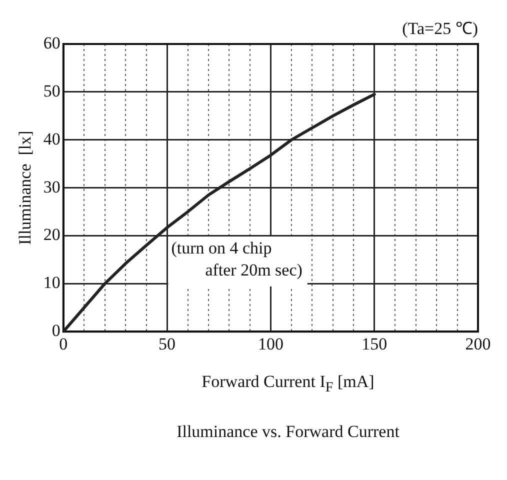  I want to click on annotation: (turn on 4 chip after 20m sec), so click(236, 259).